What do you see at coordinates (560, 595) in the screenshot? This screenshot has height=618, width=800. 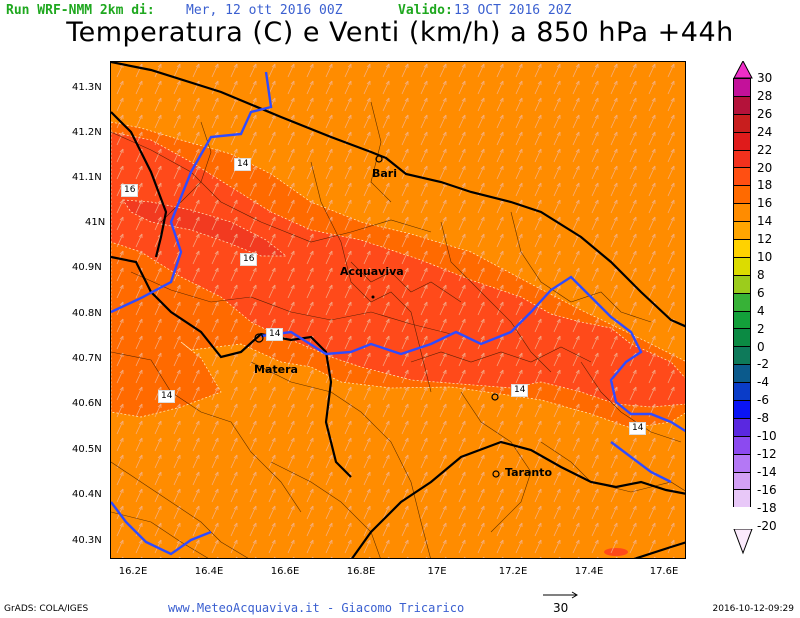 I see `reference-wind-arrow` at bounding box center [560, 595].